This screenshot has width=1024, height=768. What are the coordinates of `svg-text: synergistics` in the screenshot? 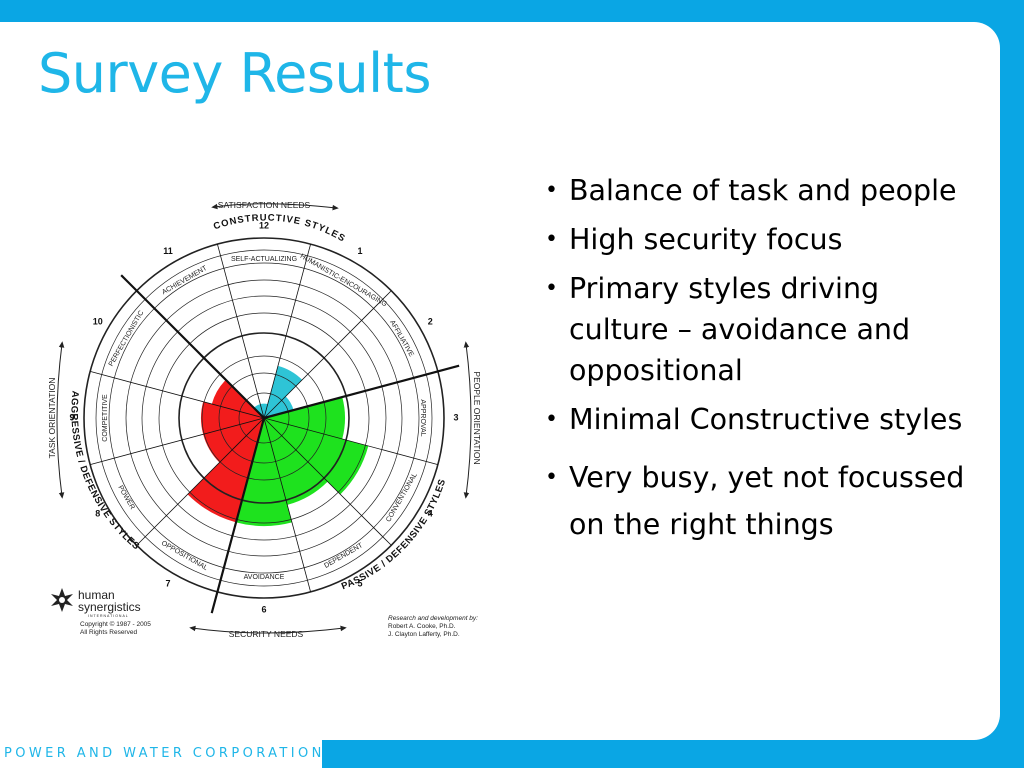 It's located at (109, 607).